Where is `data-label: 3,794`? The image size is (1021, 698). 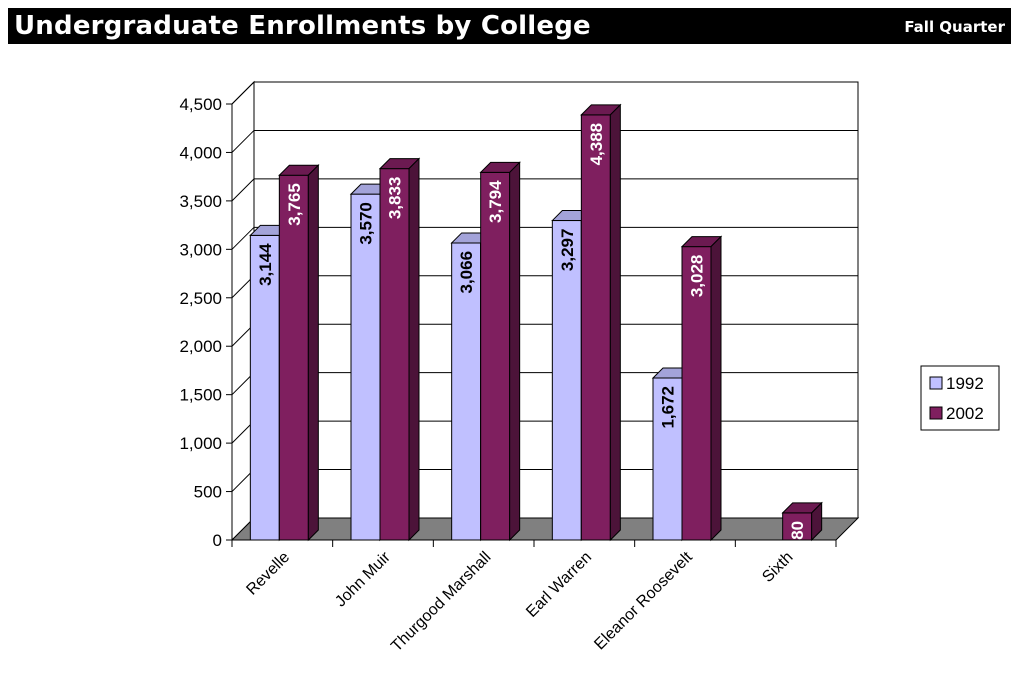
data-label: 3,794 is located at coordinates (495, 201).